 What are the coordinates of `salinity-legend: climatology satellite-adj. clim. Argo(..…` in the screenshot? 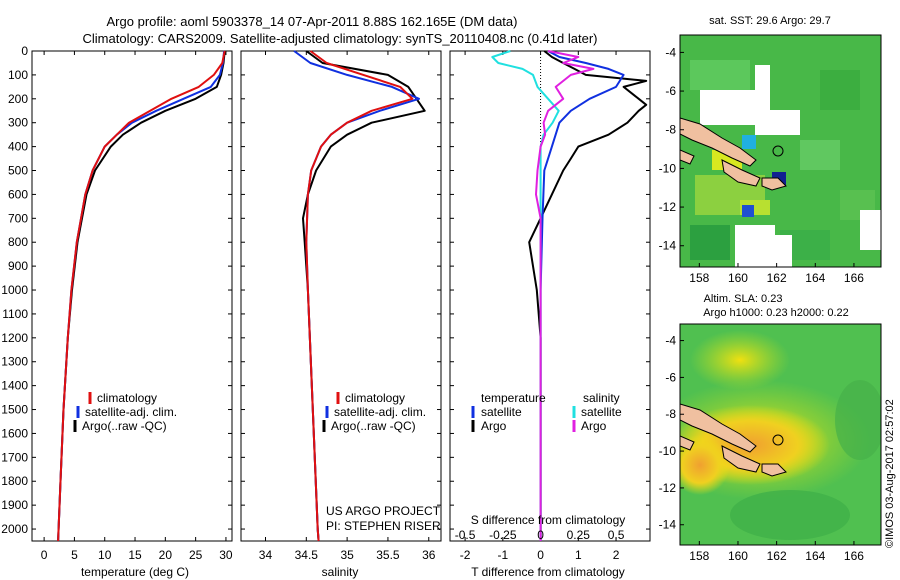 It's located at (374, 412).